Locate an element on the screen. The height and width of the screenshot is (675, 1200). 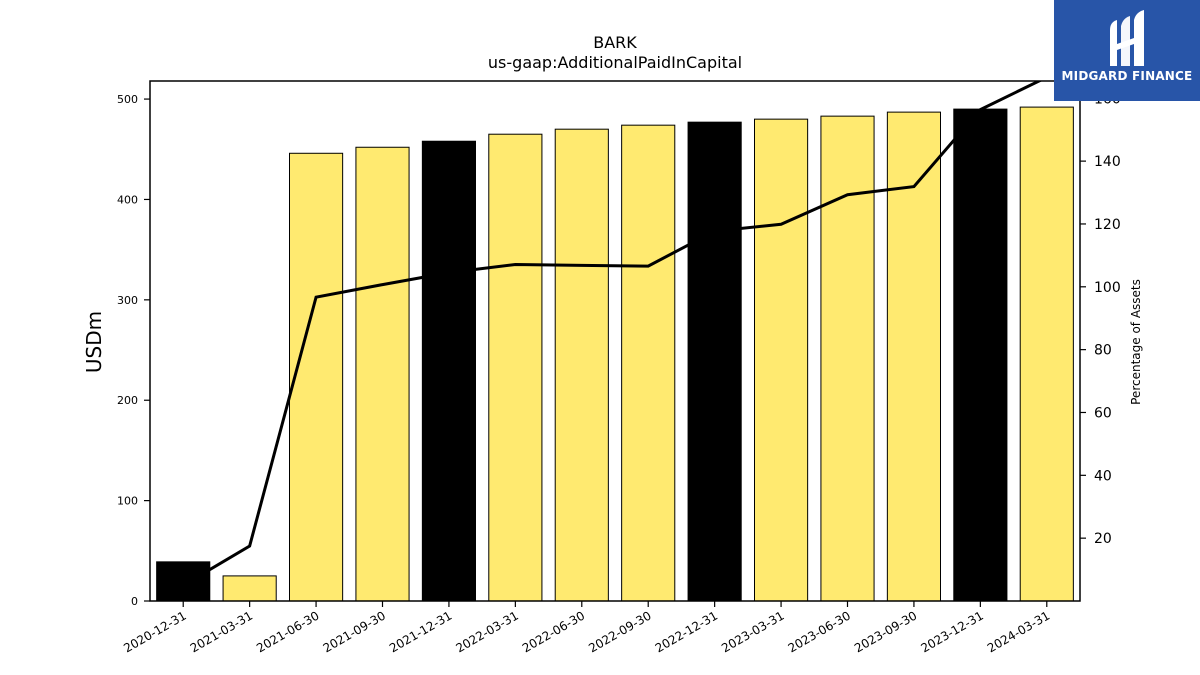
y2-tick-label: 20 is located at coordinates (1103, 539).